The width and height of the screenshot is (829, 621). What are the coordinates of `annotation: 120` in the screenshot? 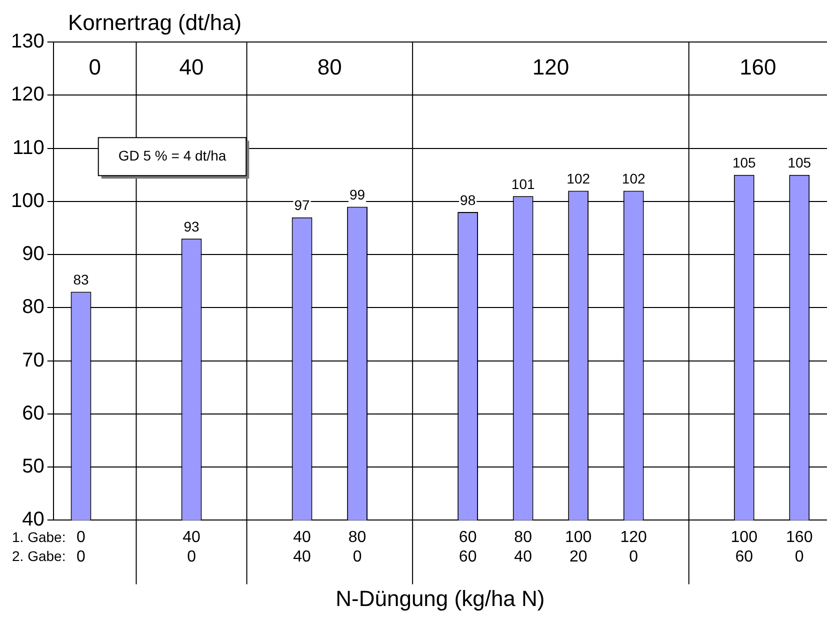 It's located at (551, 67).